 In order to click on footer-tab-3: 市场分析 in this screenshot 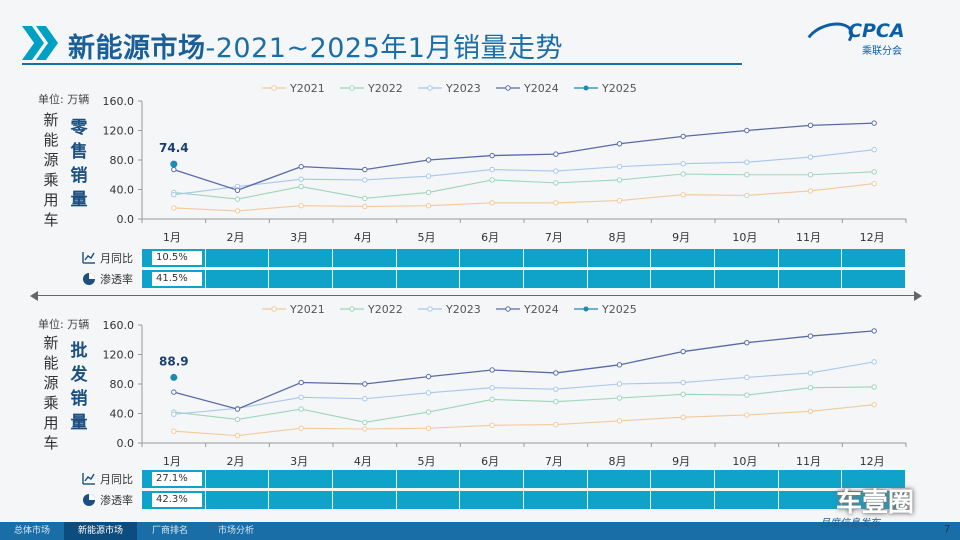, I will do `click(236, 531)`.